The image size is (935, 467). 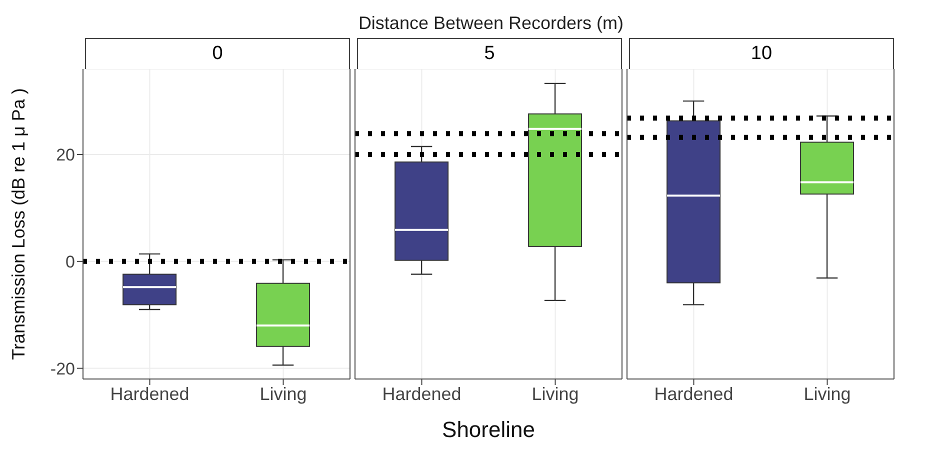 What do you see at coordinates (491, 23) in the screenshot?
I see `text: Distance Between Recorders (m)` at bounding box center [491, 23].